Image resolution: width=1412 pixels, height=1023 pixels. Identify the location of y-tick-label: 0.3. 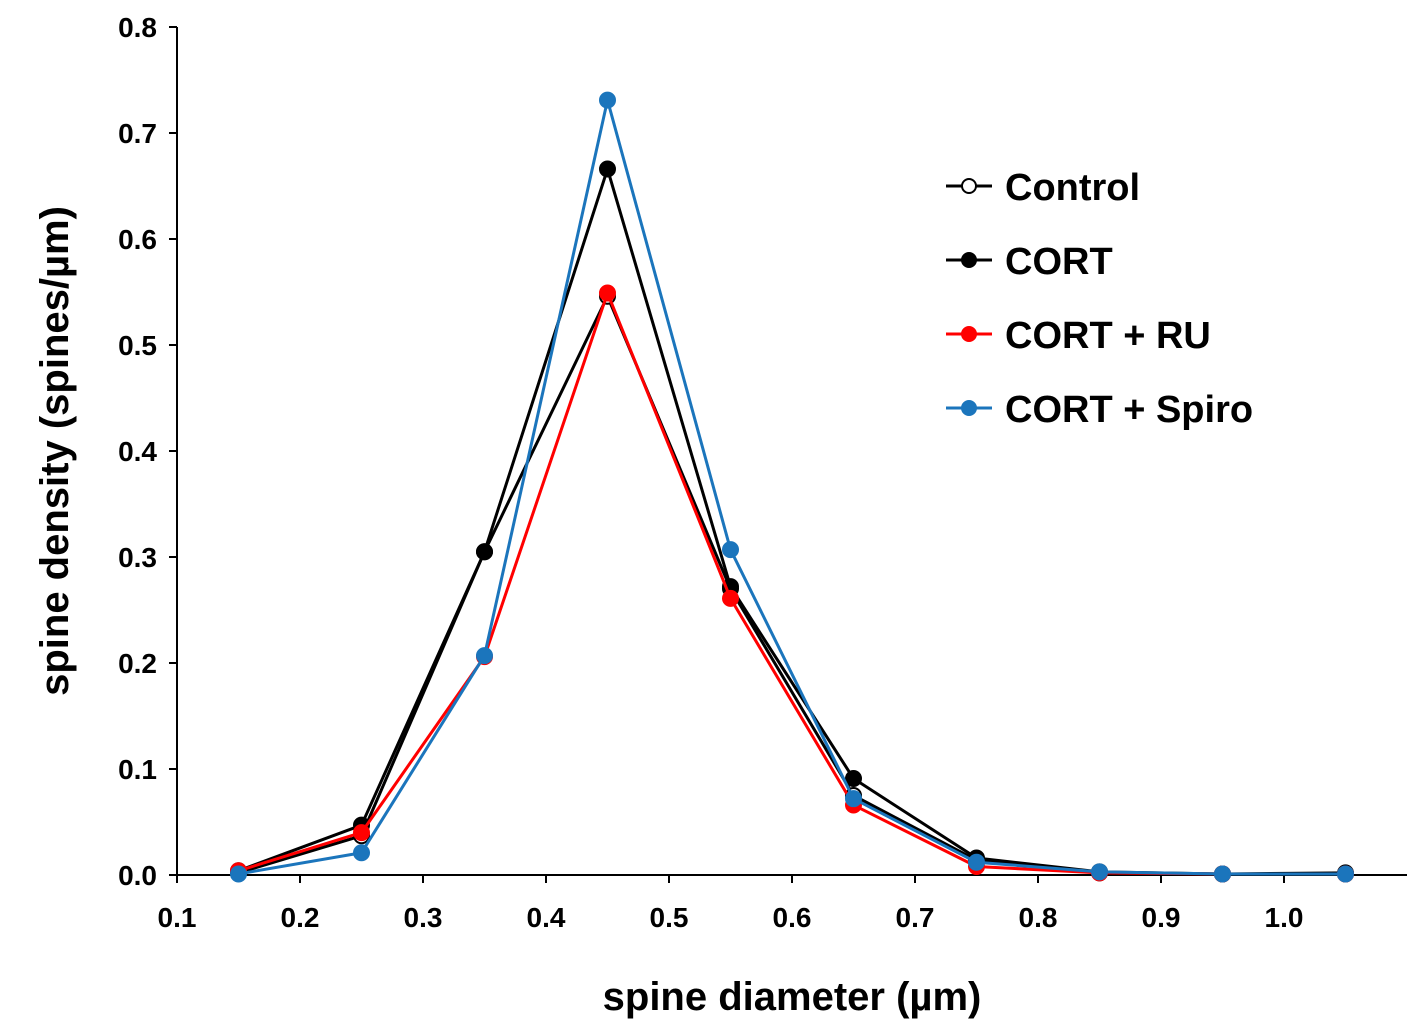
(137, 557).